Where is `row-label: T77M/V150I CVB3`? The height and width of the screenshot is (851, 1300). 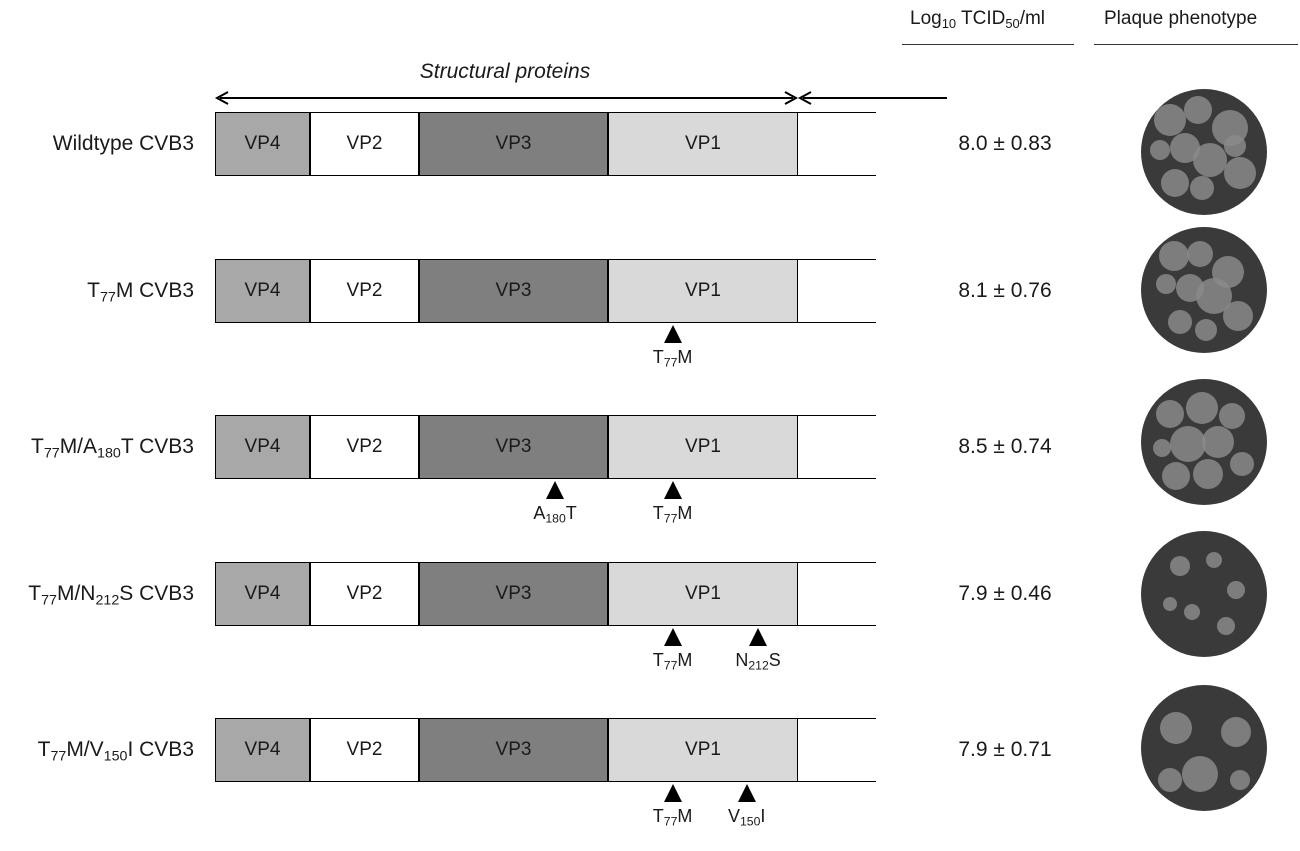
row-label: T77M/V150I CVB3 is located at coordinates (115, 751).